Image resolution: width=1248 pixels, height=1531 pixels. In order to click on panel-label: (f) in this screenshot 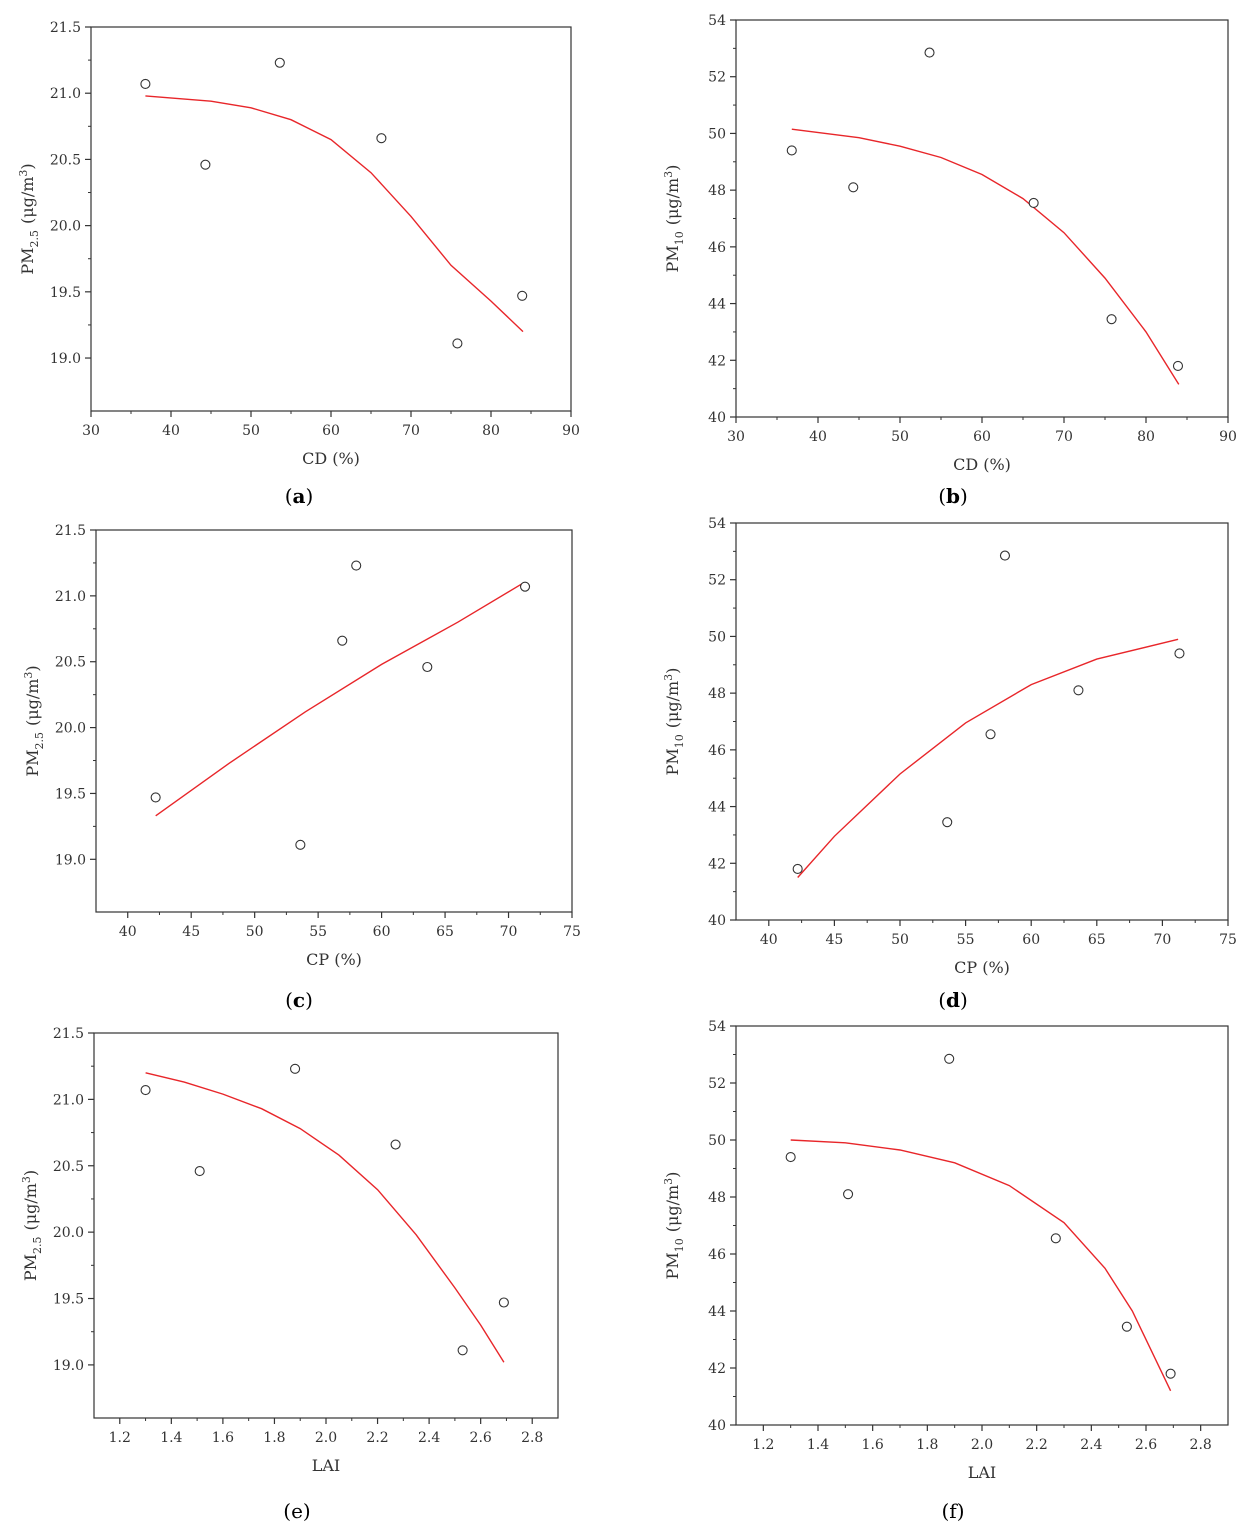, I will do `click(952, 1511)`.